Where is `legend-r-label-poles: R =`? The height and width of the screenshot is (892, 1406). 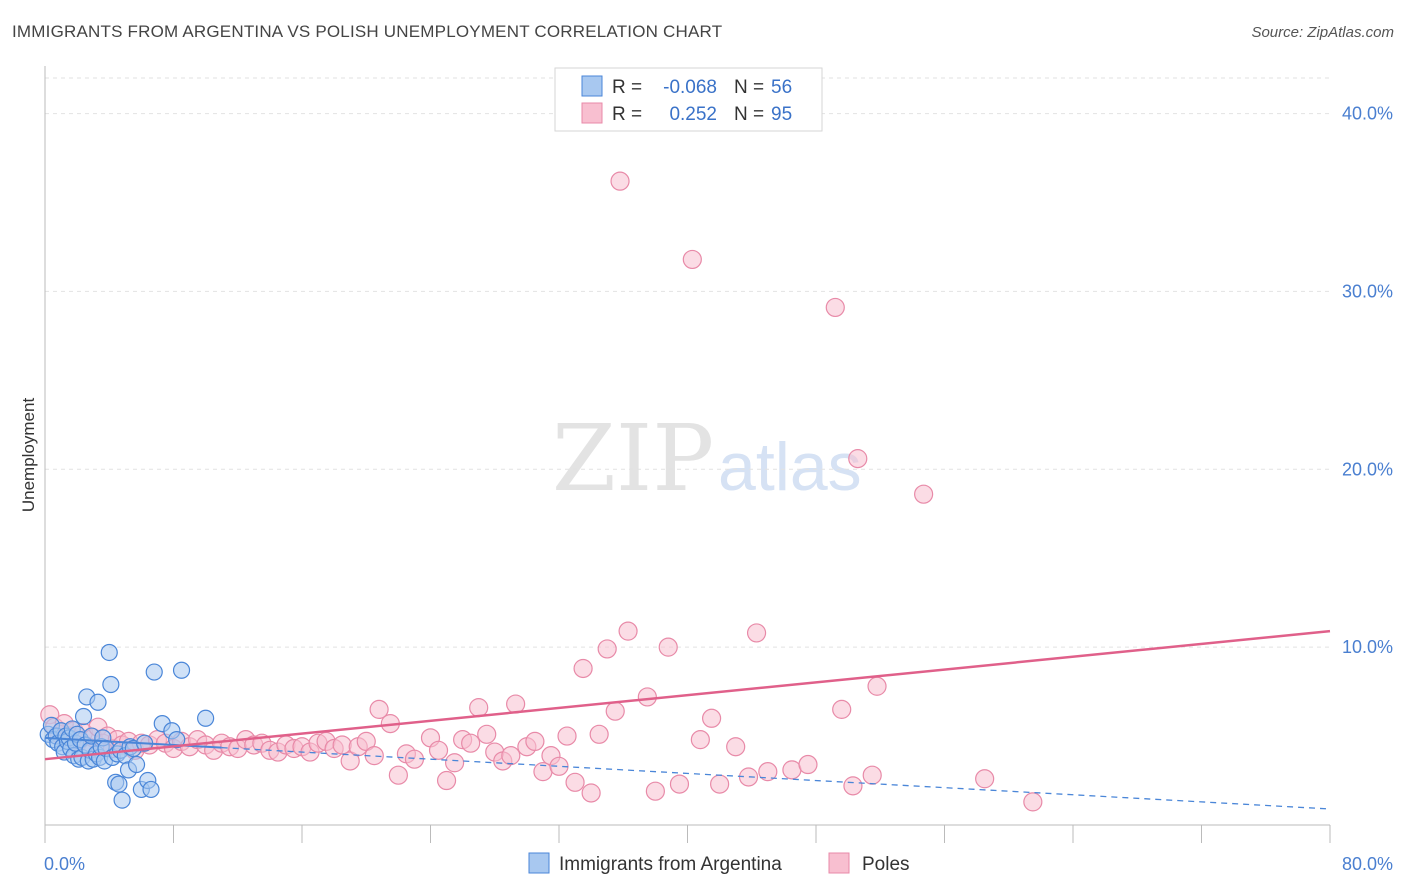 legend-r-label-poles: R = is located at coordinates (627, 114).